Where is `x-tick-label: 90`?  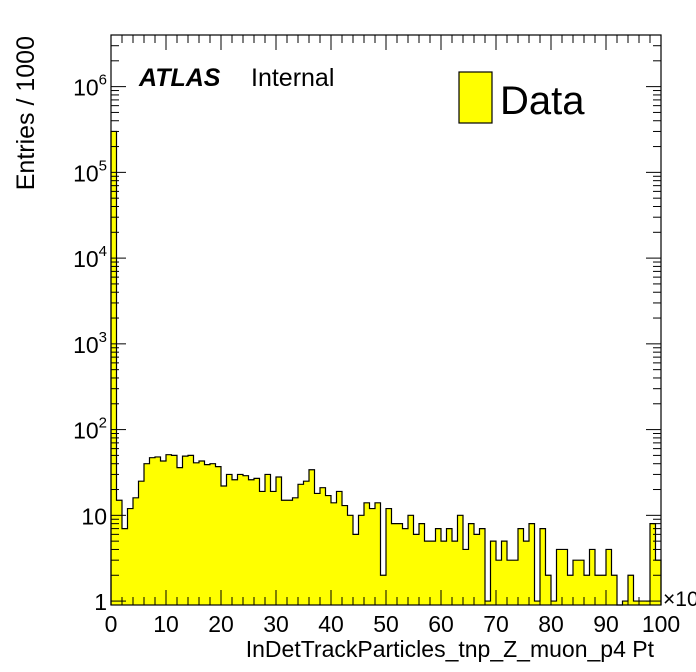
x-tick-label: 90 is located at coordinates (606, 624).